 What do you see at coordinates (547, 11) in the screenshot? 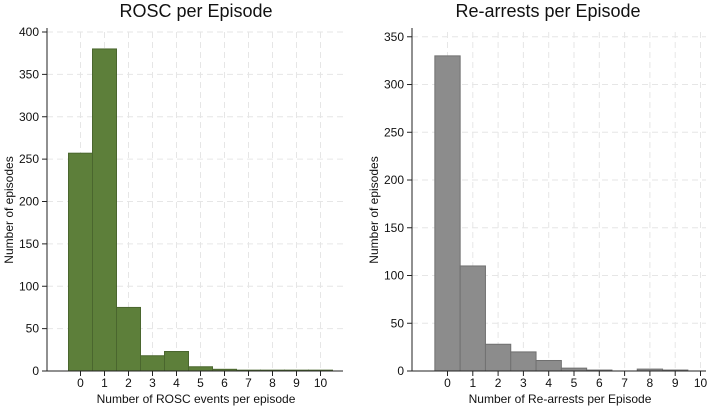
I see `right-chart-title: Re-arrests per Episode` at bounding box center [547, 11].